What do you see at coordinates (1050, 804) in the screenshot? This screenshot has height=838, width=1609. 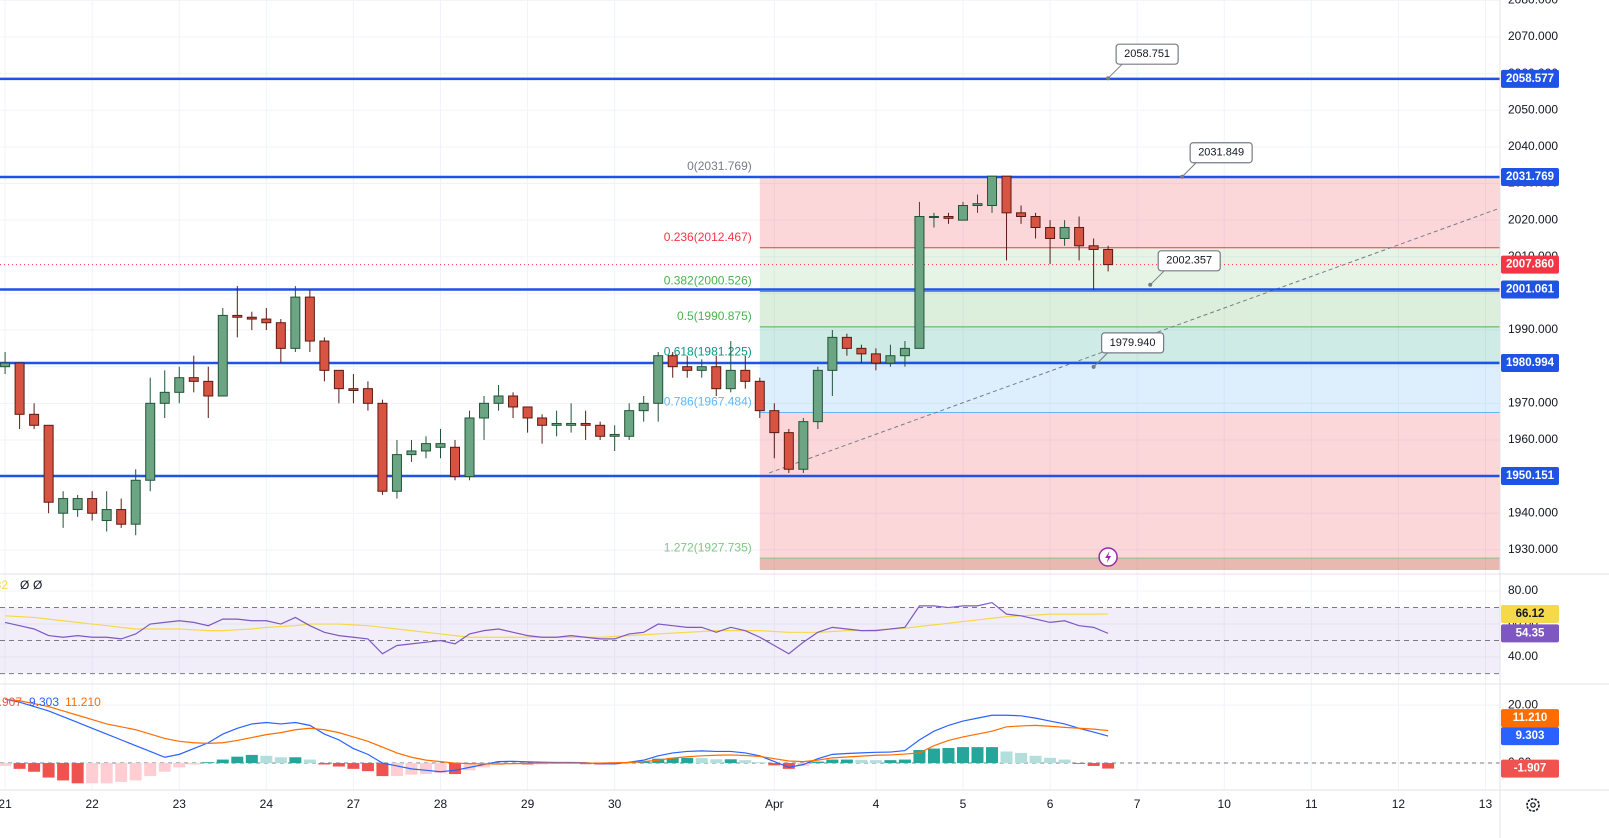 I see `x-tick-label: 6` at bounding box center [1050, 804].